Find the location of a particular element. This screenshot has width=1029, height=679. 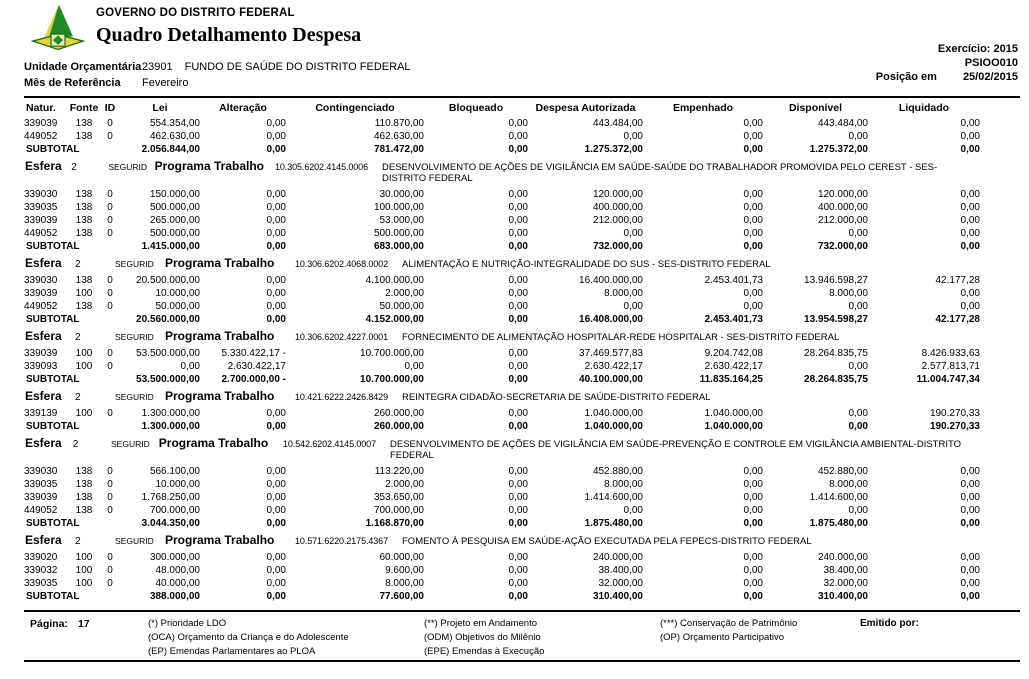

legend-item: (ODM) Objetivos do Milênio is located at coordinates (482, 637).